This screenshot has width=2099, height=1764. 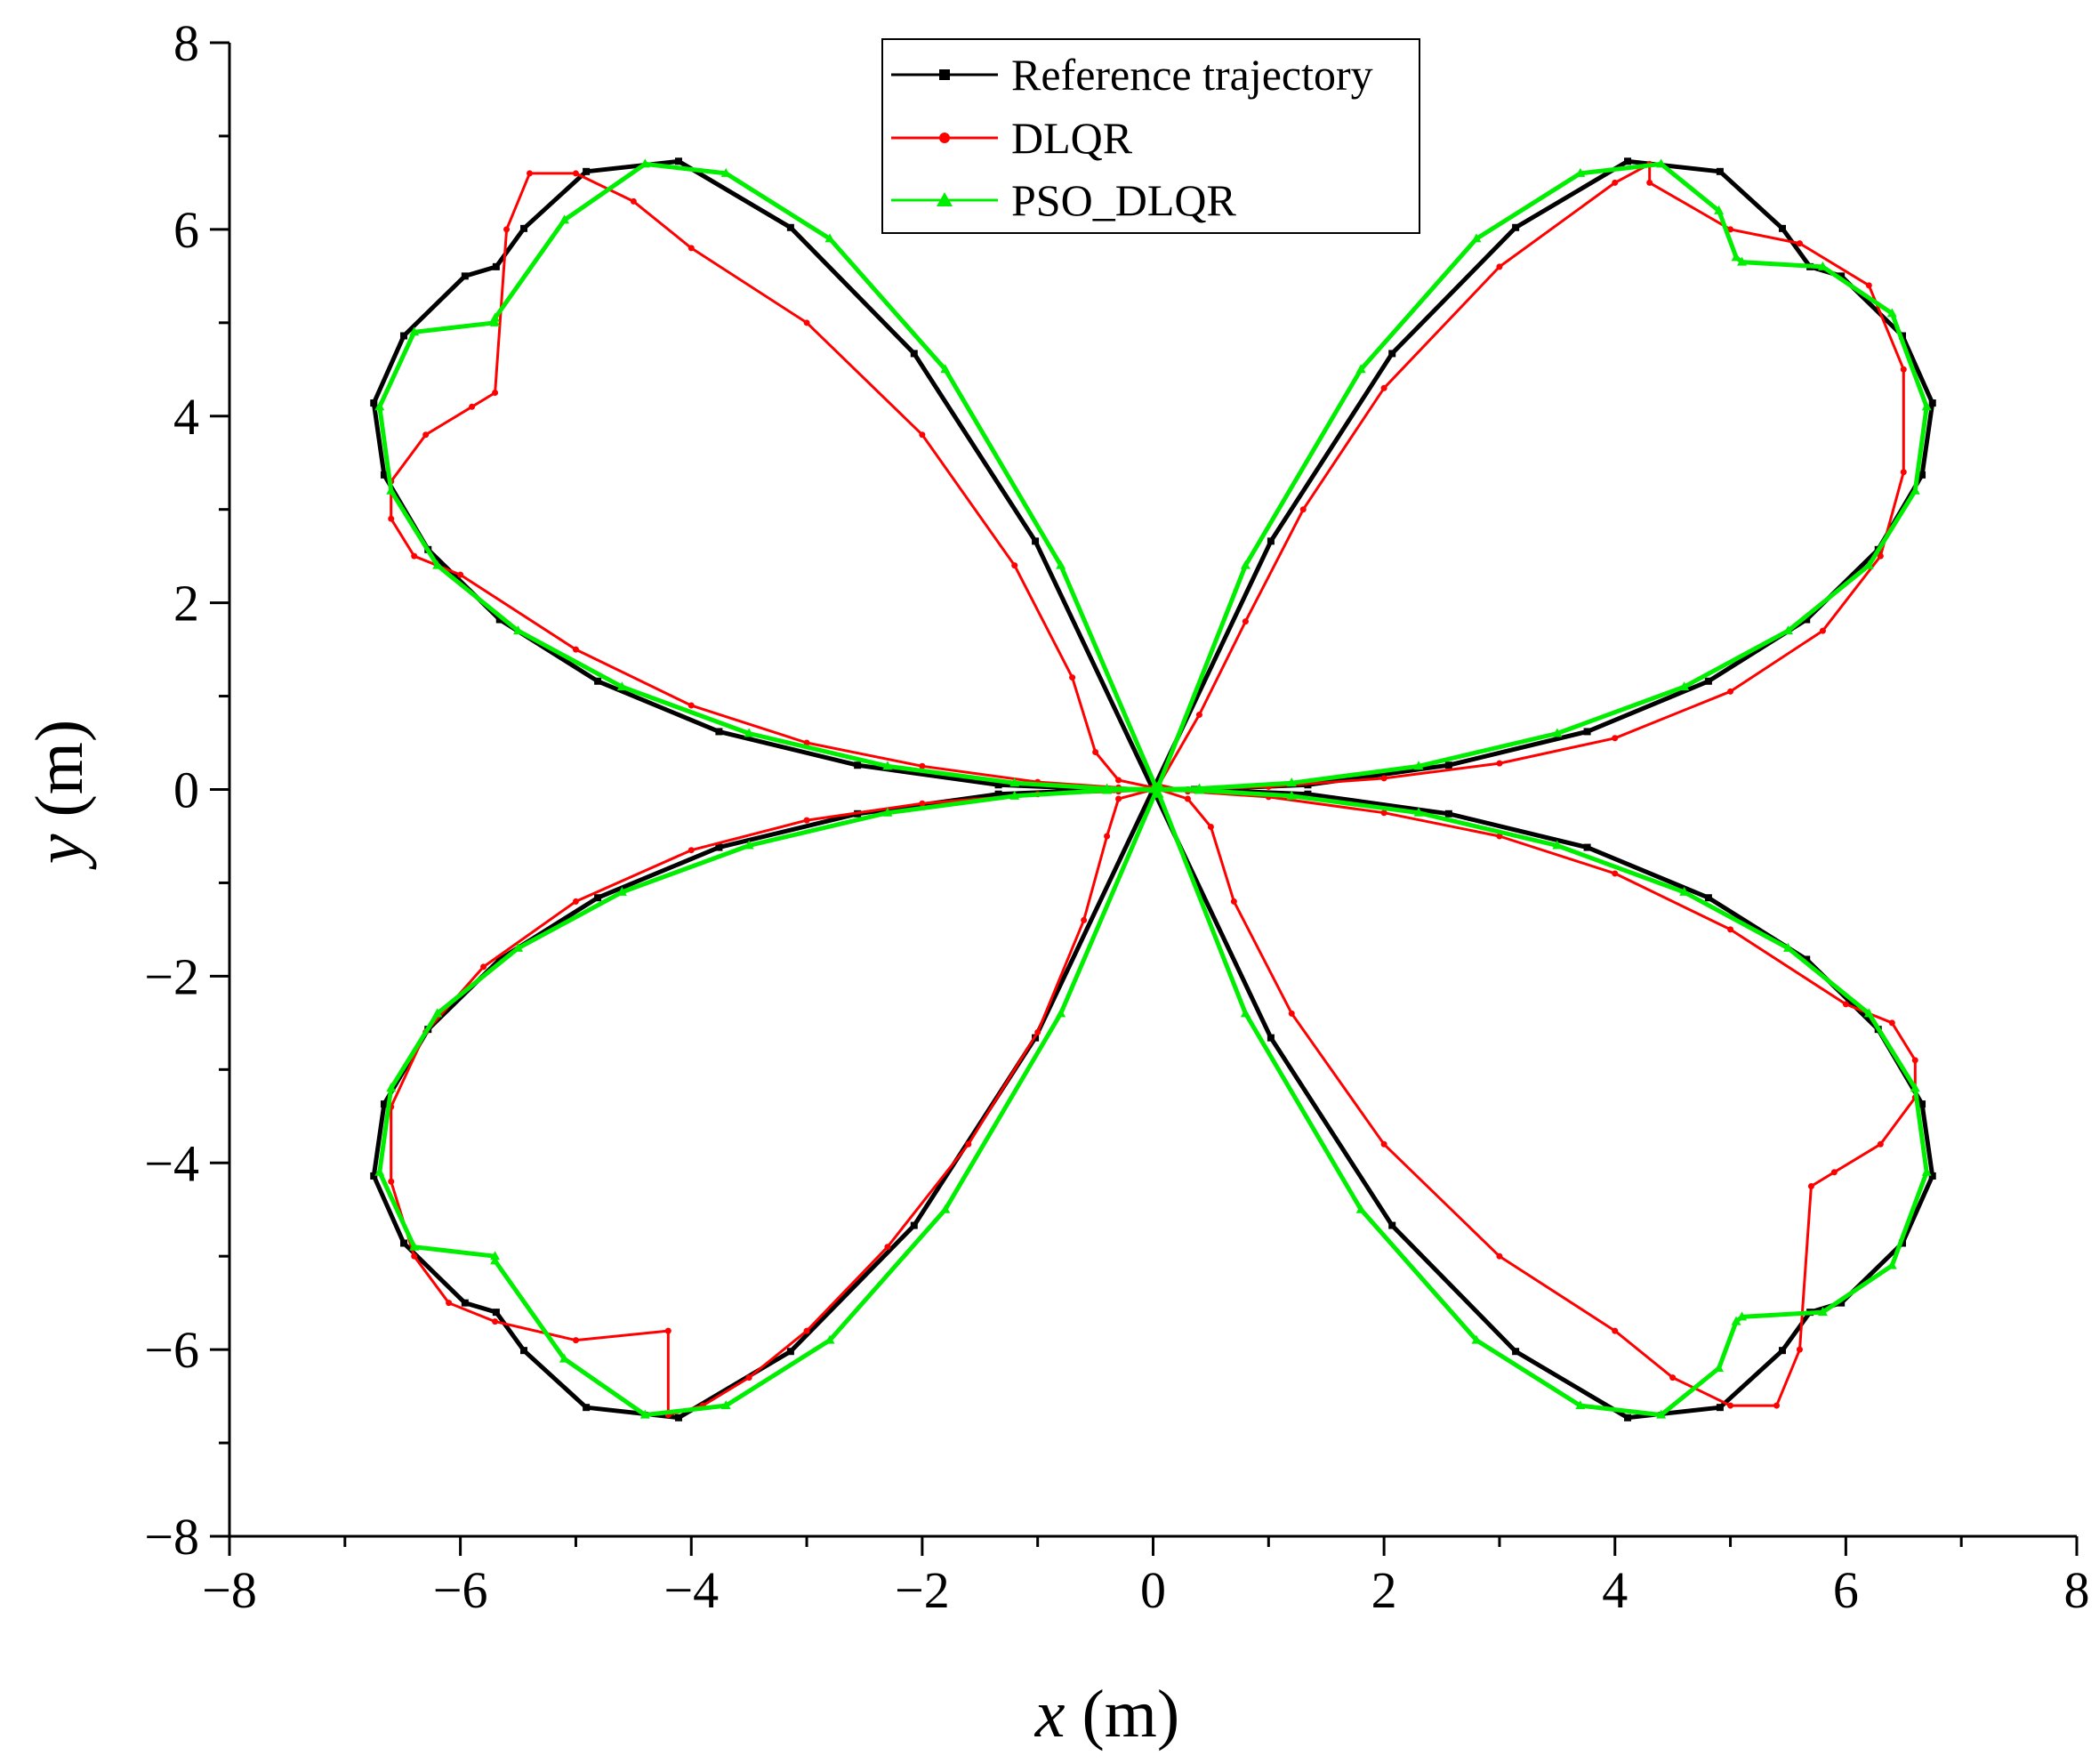 What do you see at coordinates (171, 976) in the screenshot?
I see `y-tick-label: −2` at bounding box center [171, 976].